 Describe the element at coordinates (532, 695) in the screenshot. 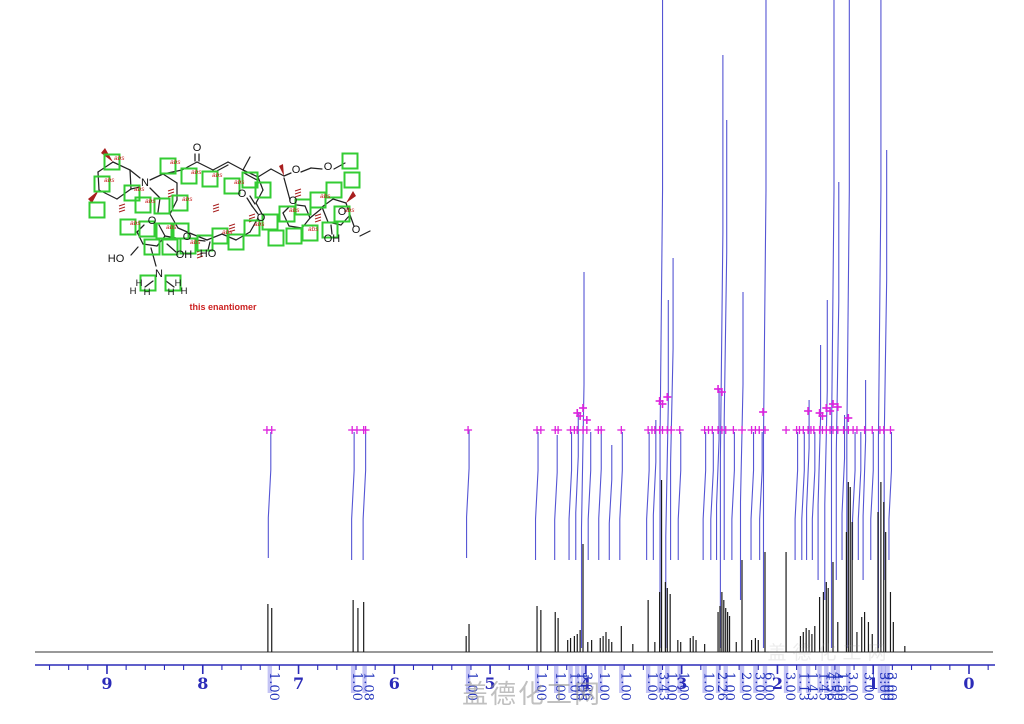

I see `watermark-text: 盖德化工网` at that location.